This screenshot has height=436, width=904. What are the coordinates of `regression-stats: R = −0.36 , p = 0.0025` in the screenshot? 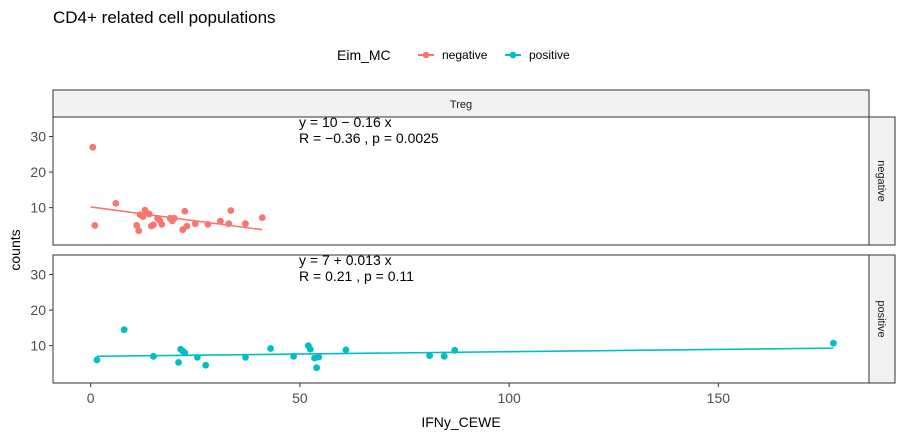 It's located at (369, 138).